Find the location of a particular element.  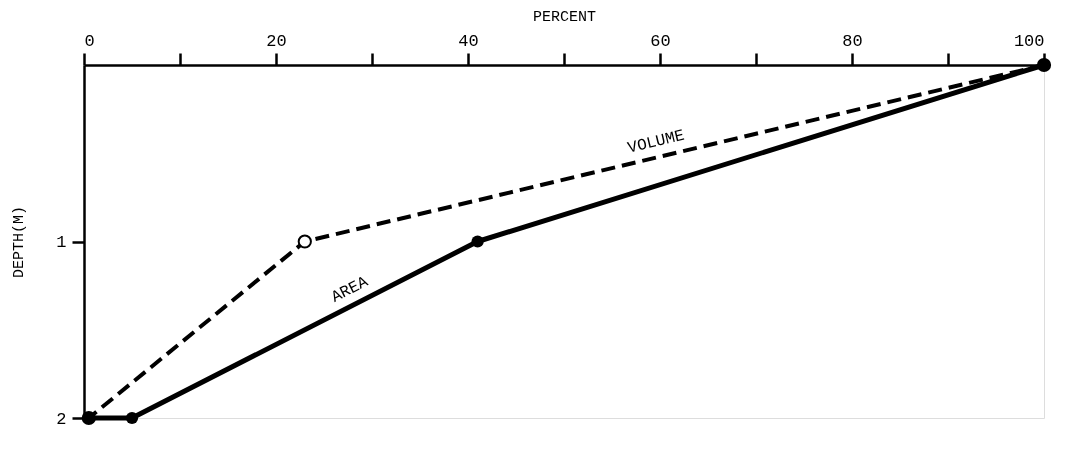

x-tick-label: 100 is located at coordinates (1029, 41).